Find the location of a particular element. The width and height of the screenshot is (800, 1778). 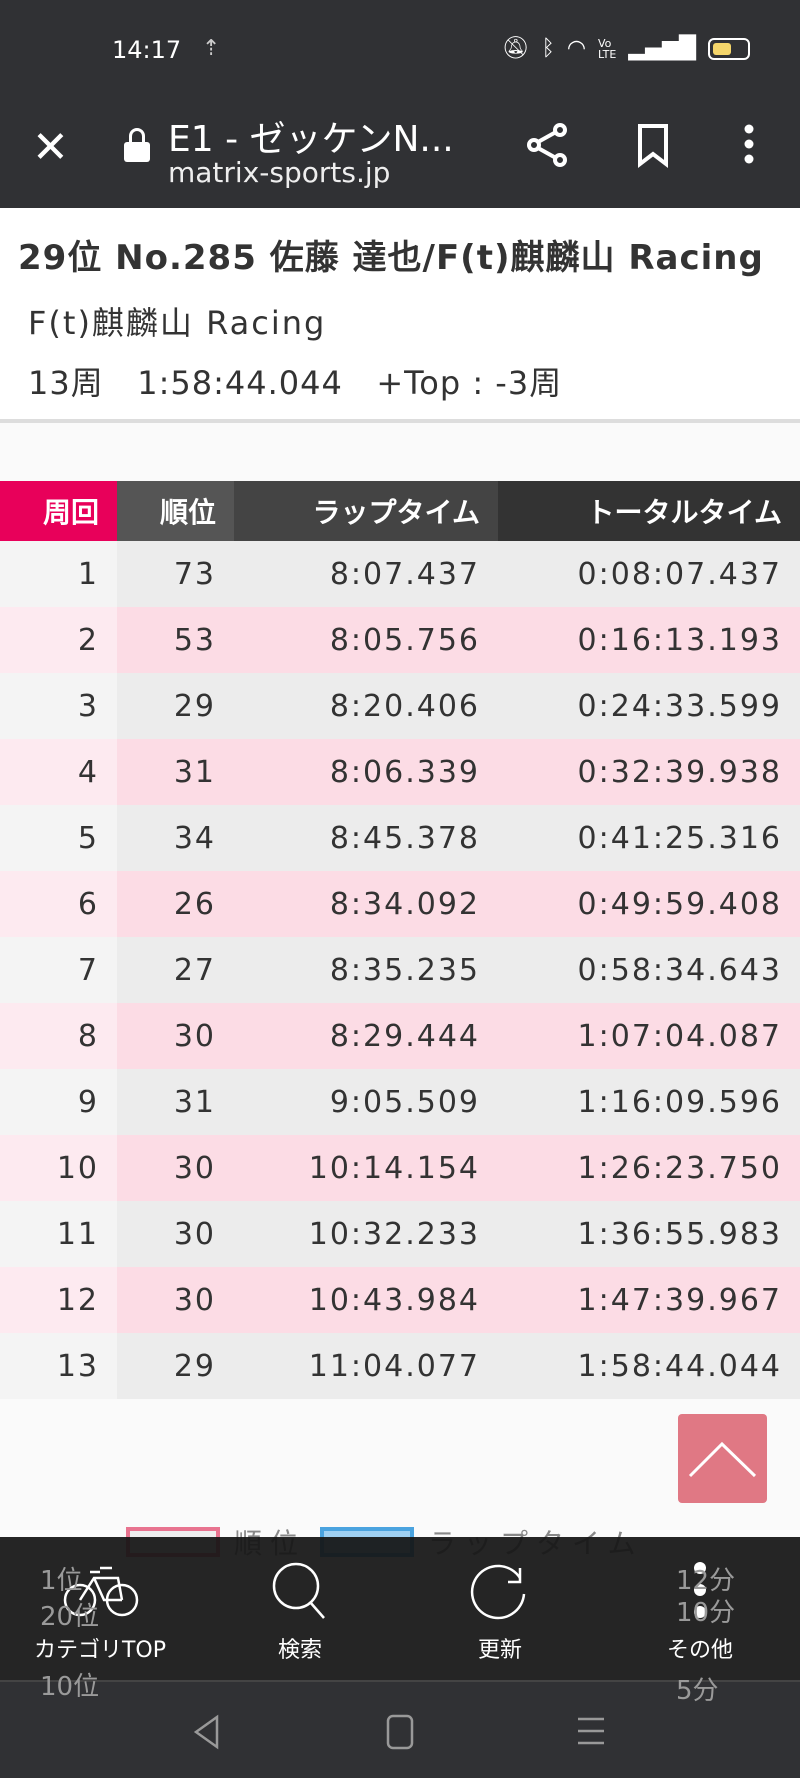

cell-rank: 73 is located at coordinates (175, 574).